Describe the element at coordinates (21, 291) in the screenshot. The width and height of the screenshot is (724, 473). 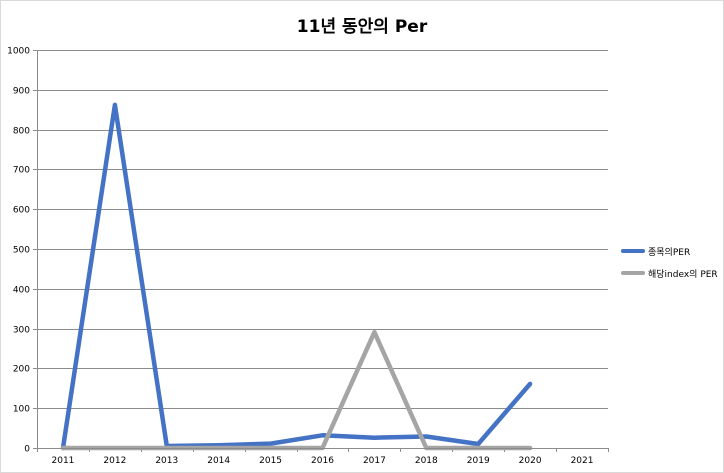
I see `y-tick-label: 400` at that location.